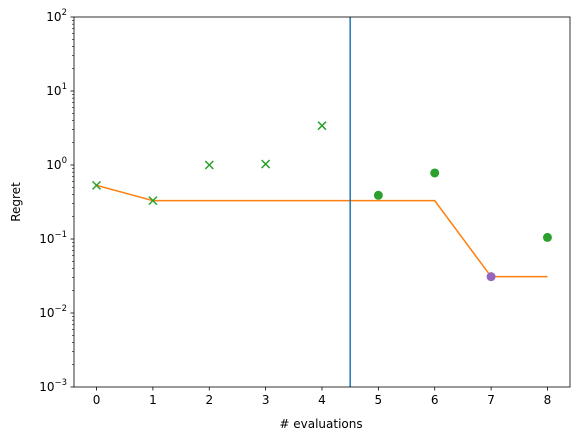 This screenshot has height=440, width=578. What do you see at coordinates (56, 90) in the screenshot?
I see `y-tick-label: 10¹` at bounding box center [56, 90].